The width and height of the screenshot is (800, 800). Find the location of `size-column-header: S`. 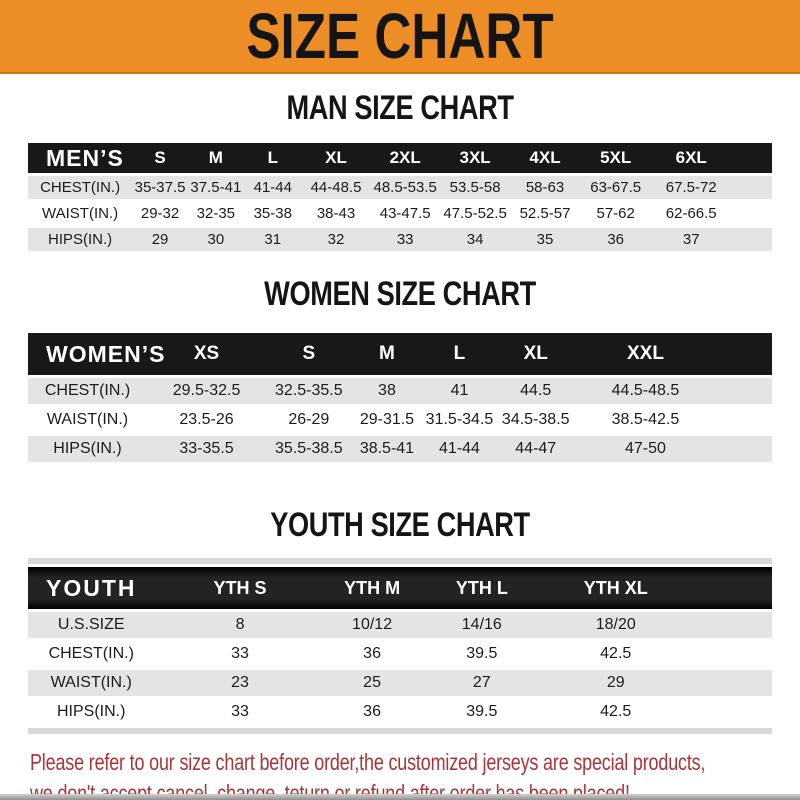

size-column-header: S is located at coordinates (309, 354).